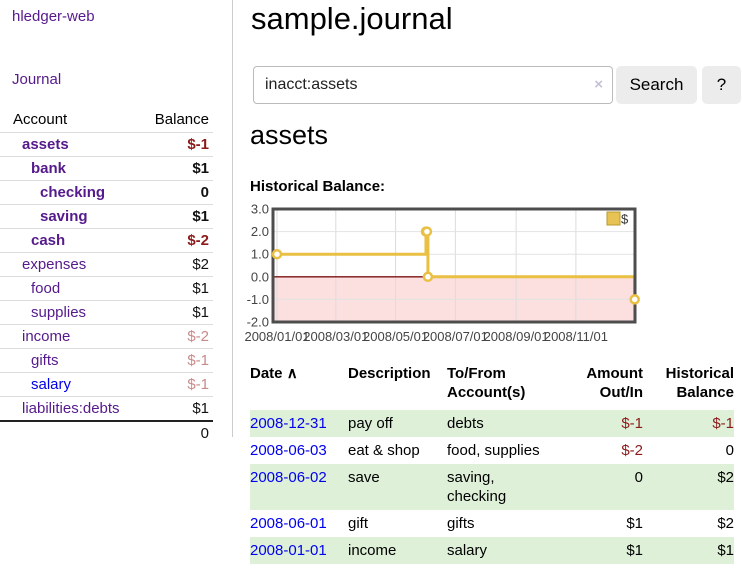  I want to click on account-link: liabilities:debts, so click(71, 408).